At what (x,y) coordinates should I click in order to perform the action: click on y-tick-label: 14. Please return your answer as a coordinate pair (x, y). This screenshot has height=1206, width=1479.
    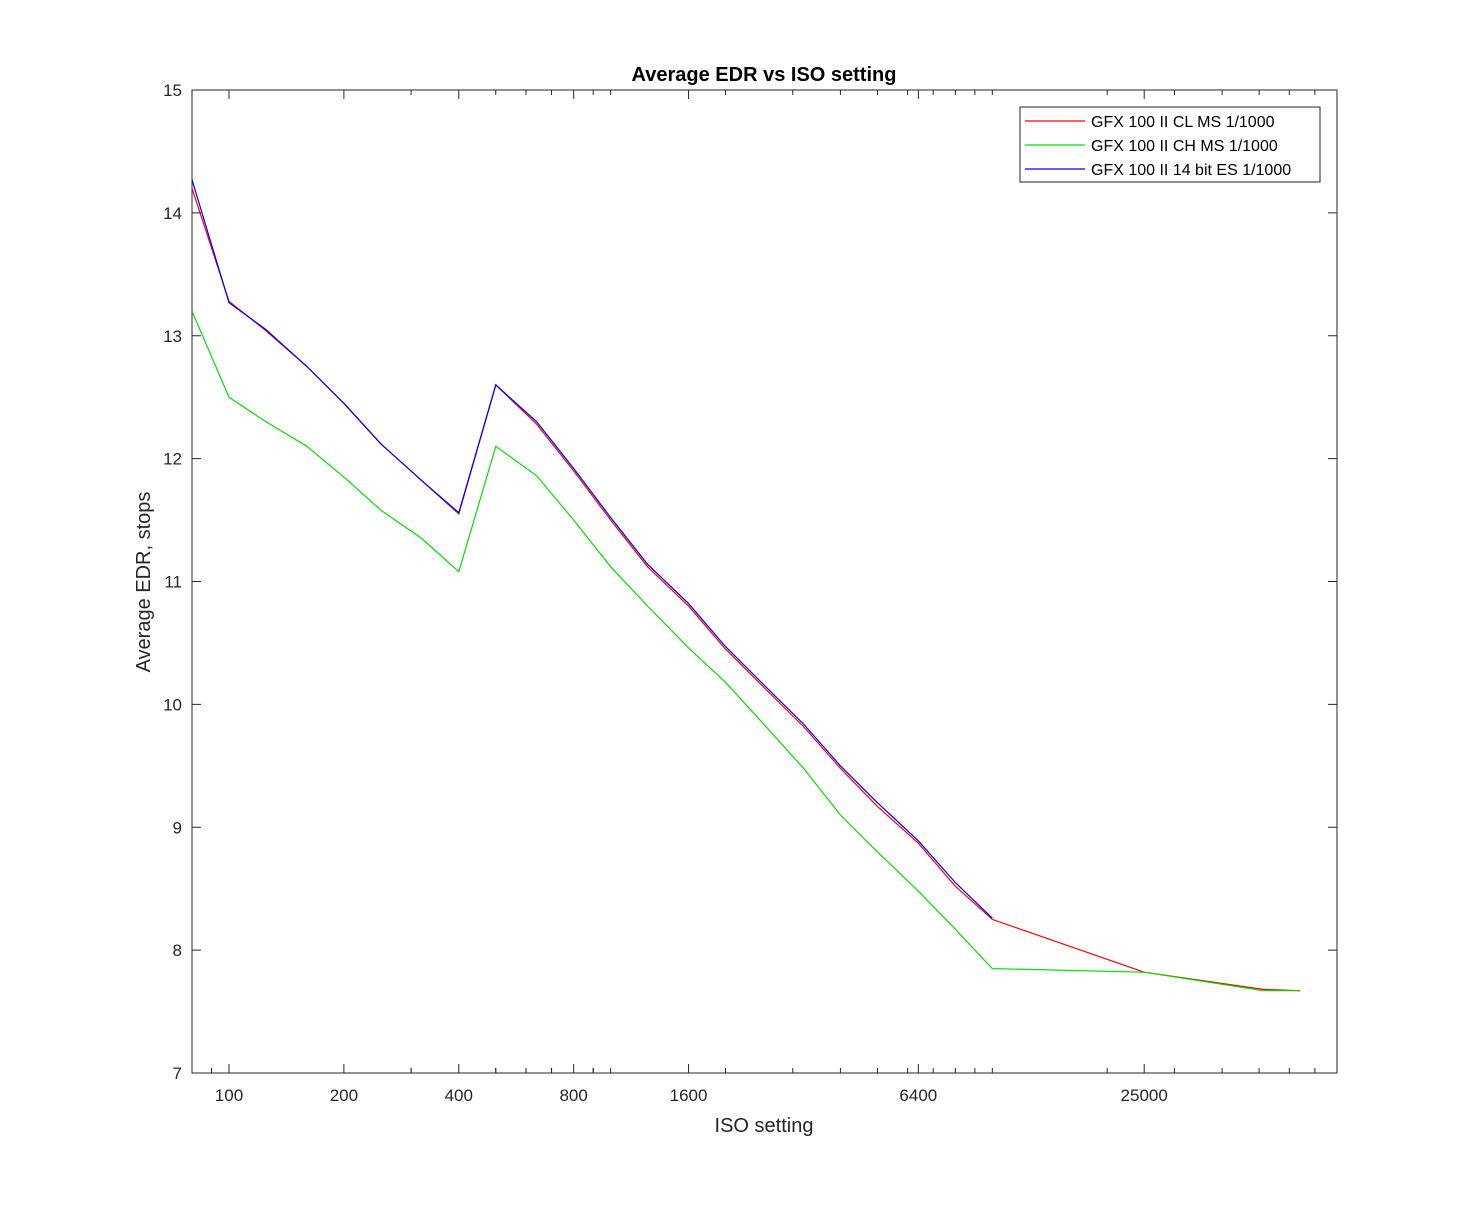
    Looking at the image, I should click on (172, 213).